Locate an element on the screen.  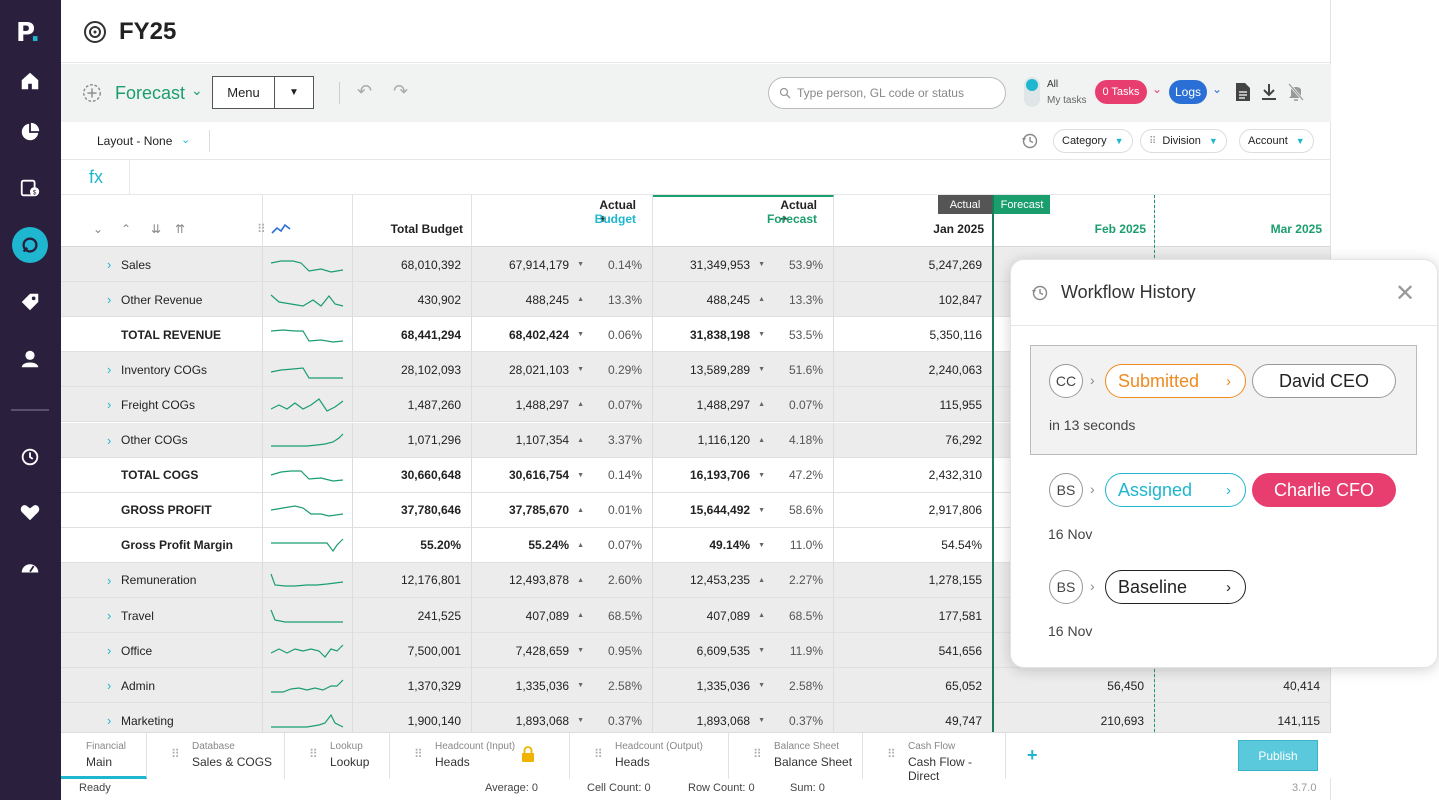
search-input: Type person, GL code or status is located at coordinates (887, 93).